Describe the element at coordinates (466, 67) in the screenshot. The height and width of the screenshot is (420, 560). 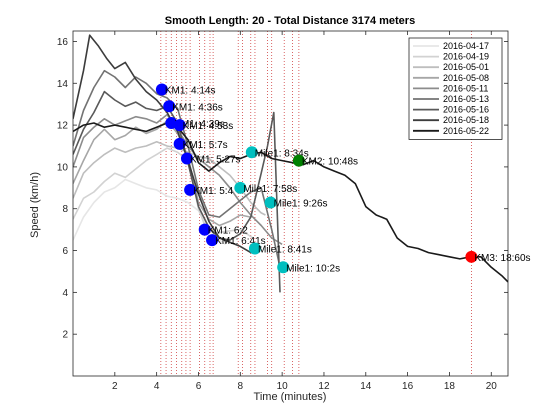
I see `legend-entry: 2016-05-01` at that location.